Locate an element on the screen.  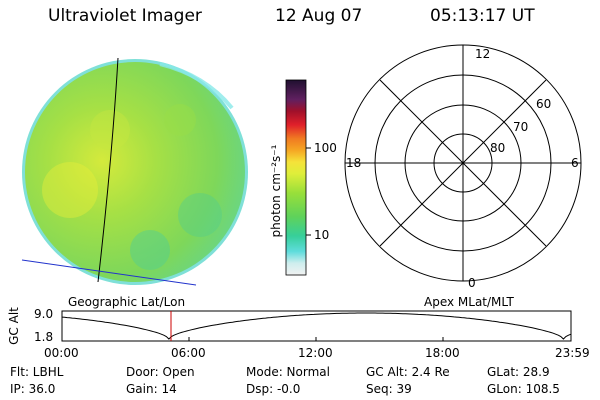
time-label: 05:13:17 UT is located at coordinates (482, 16).